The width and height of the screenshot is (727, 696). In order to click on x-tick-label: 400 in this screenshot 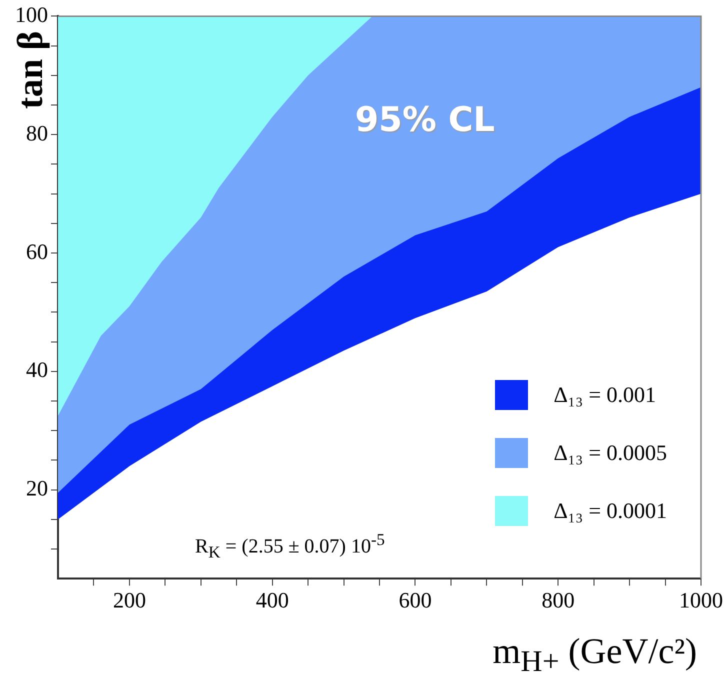, I will do `click(272, 600)`.